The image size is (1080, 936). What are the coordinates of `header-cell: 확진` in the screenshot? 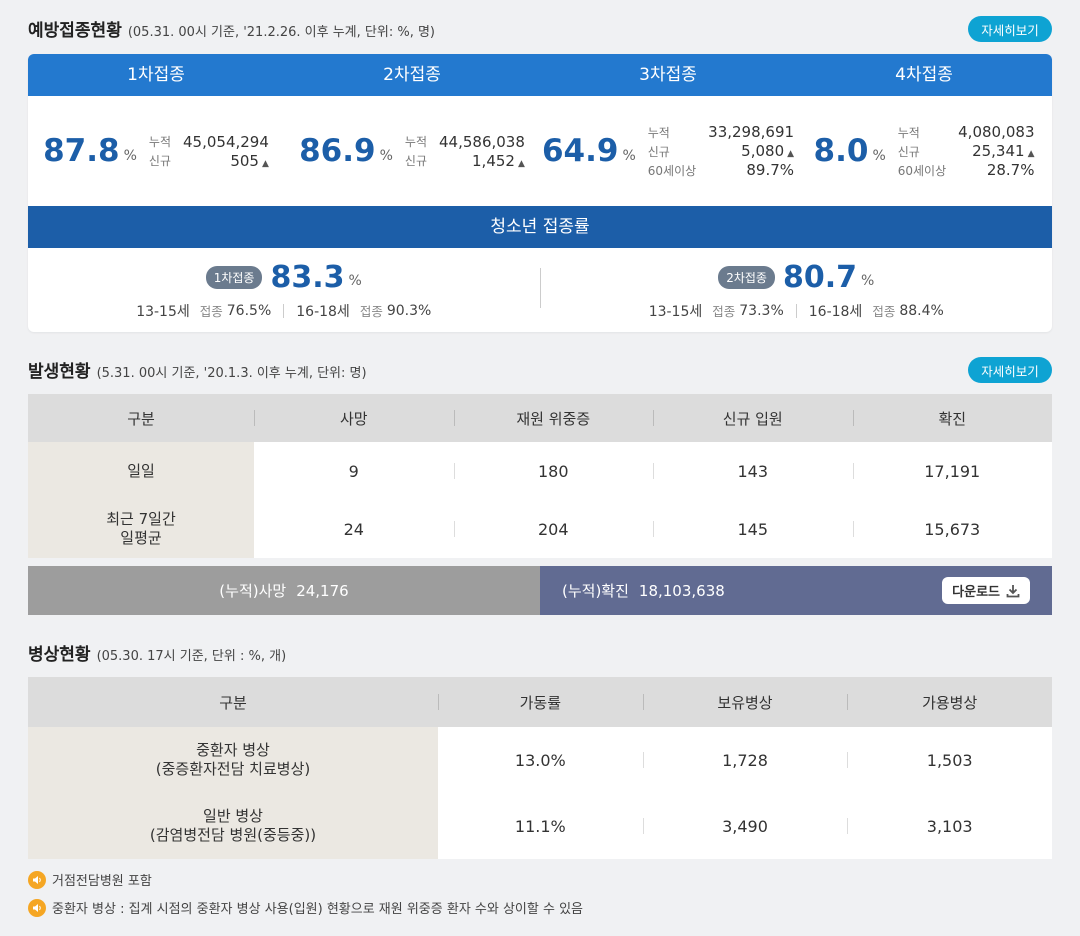 It's located at (953, 418).